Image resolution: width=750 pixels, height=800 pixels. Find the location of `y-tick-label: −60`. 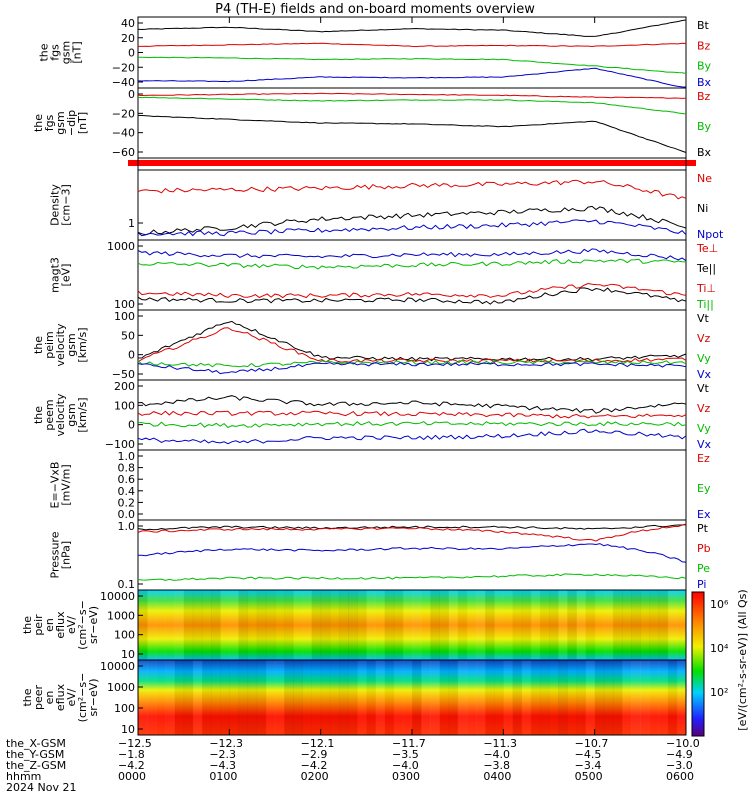

y-tick-label: −60 is located at coordinates (123, 152).